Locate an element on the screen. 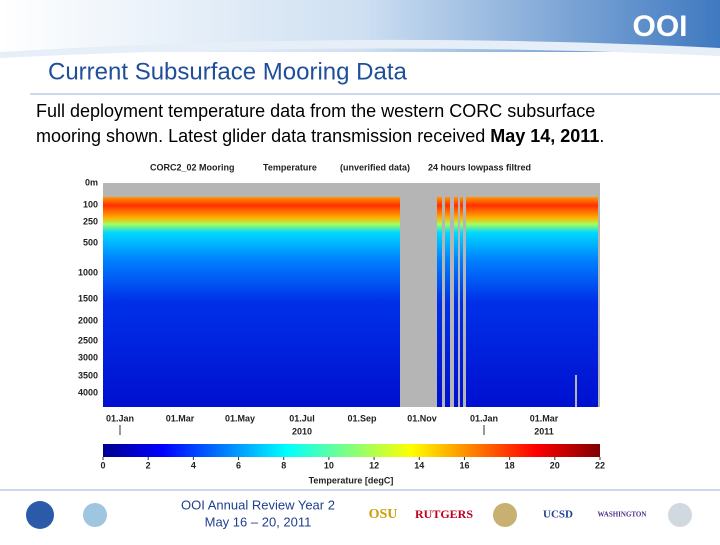 The height and width of the screenshot is (545, 720). year-label: 2010 is located at coordinates (302, 431).